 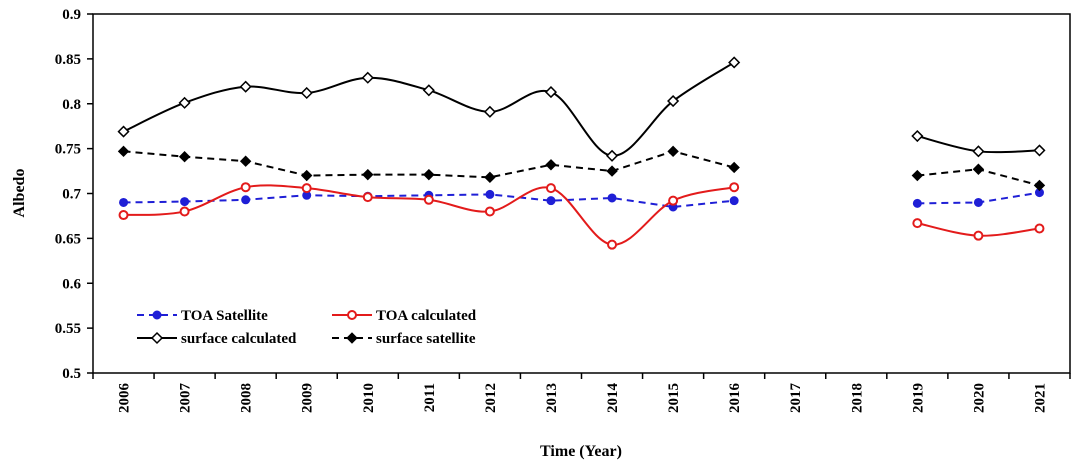 I want to click on legend-entry-toa-satellite: TOA Satellite, so click(x=202, y=316).